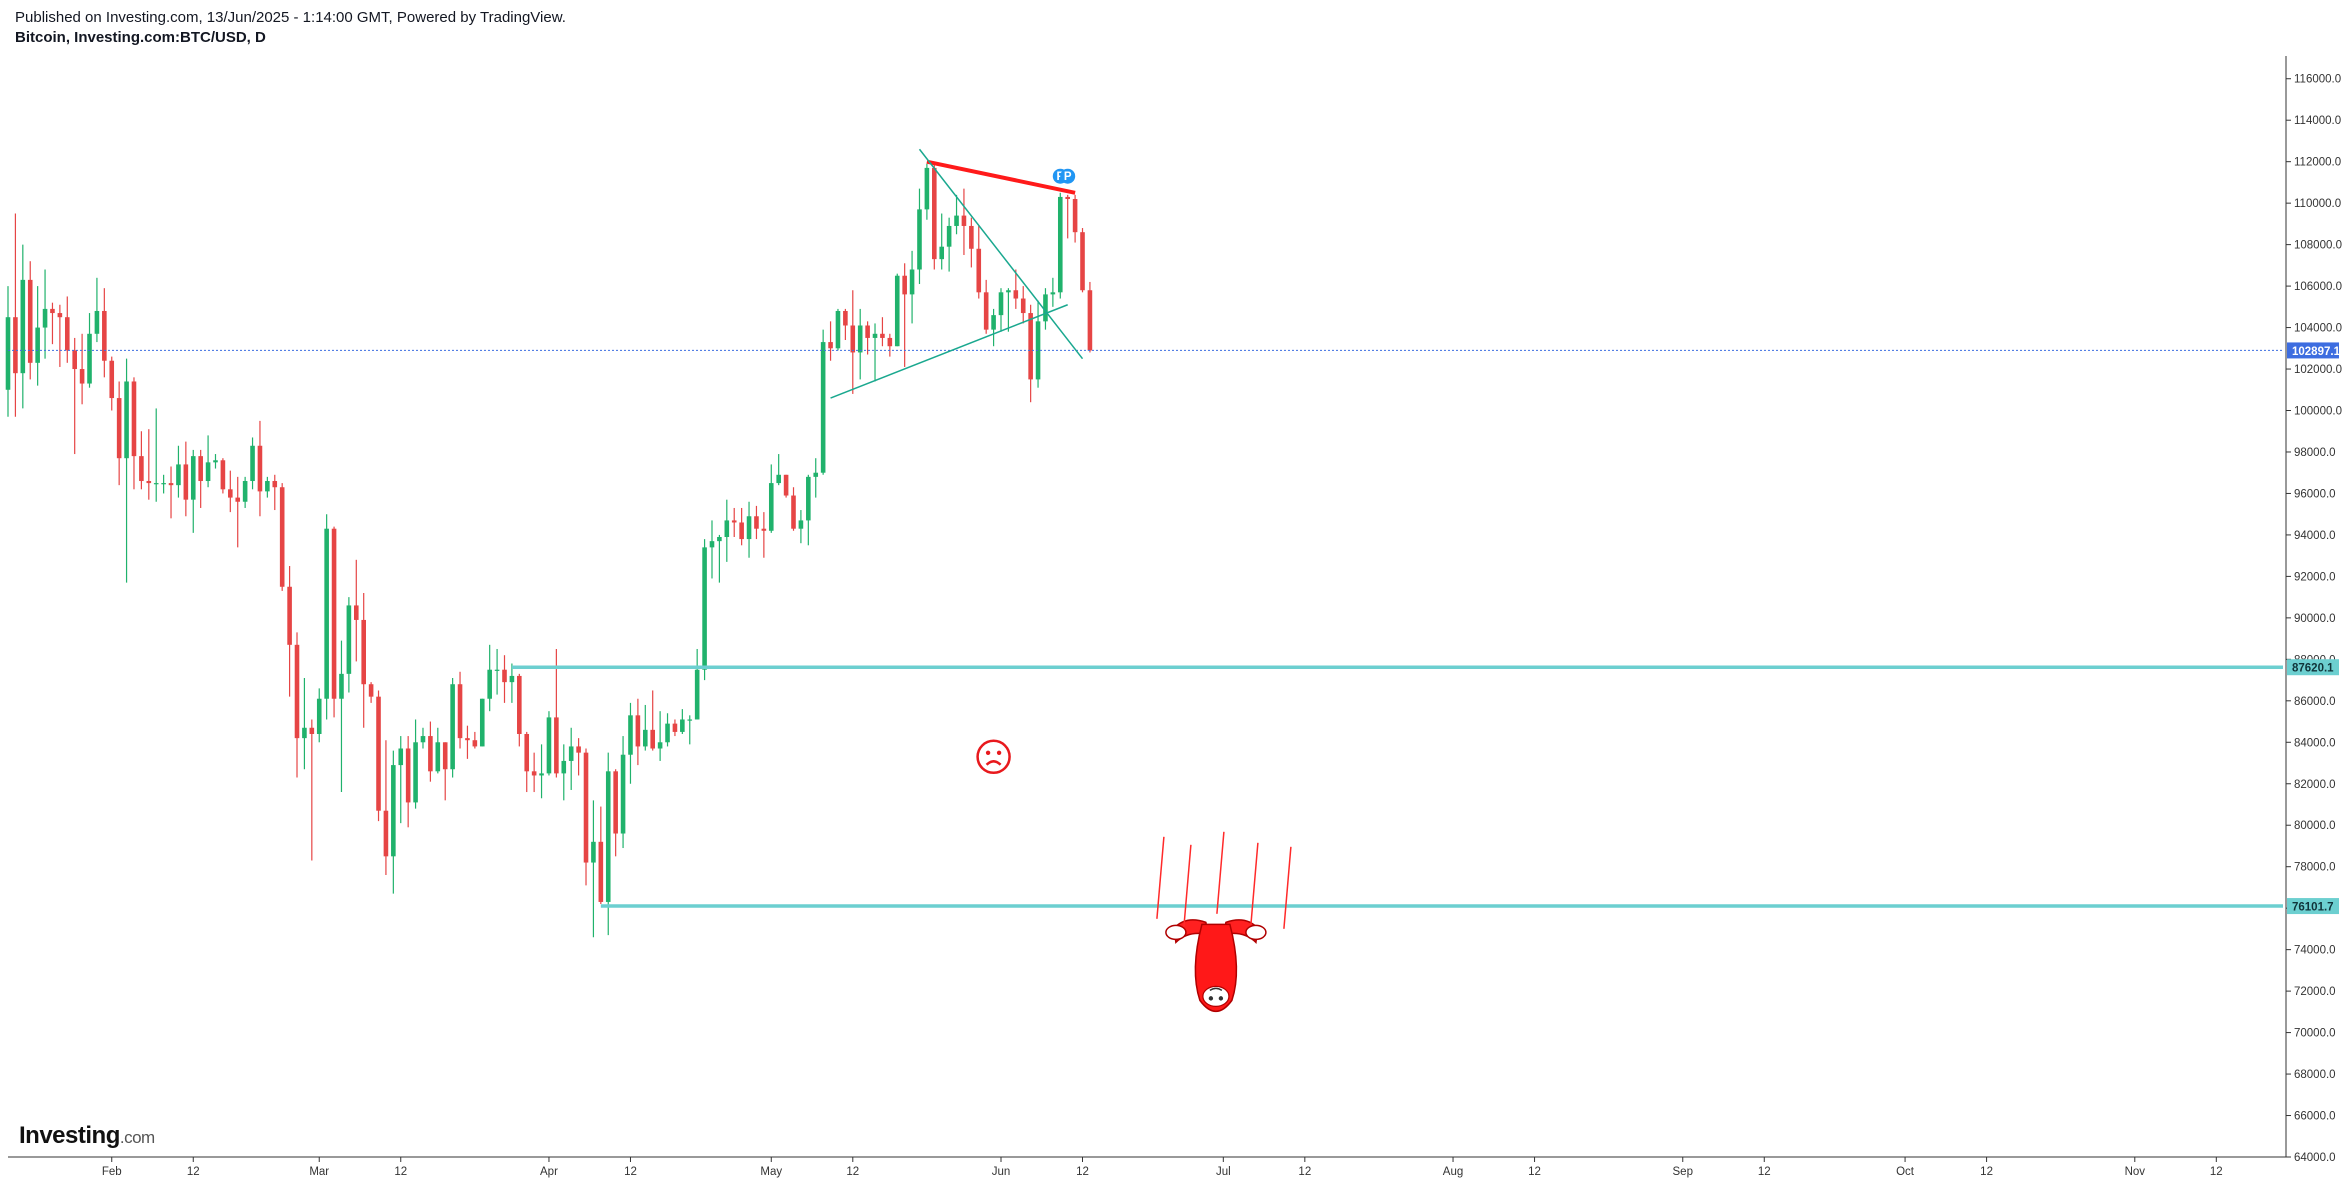 The height and width of the screenshot is (1184, 2350). What do you see at coordinates (2318, 246) in the screenshot?
I see `y-tick-label: 108000.0` at bounding box center [2318, 246].